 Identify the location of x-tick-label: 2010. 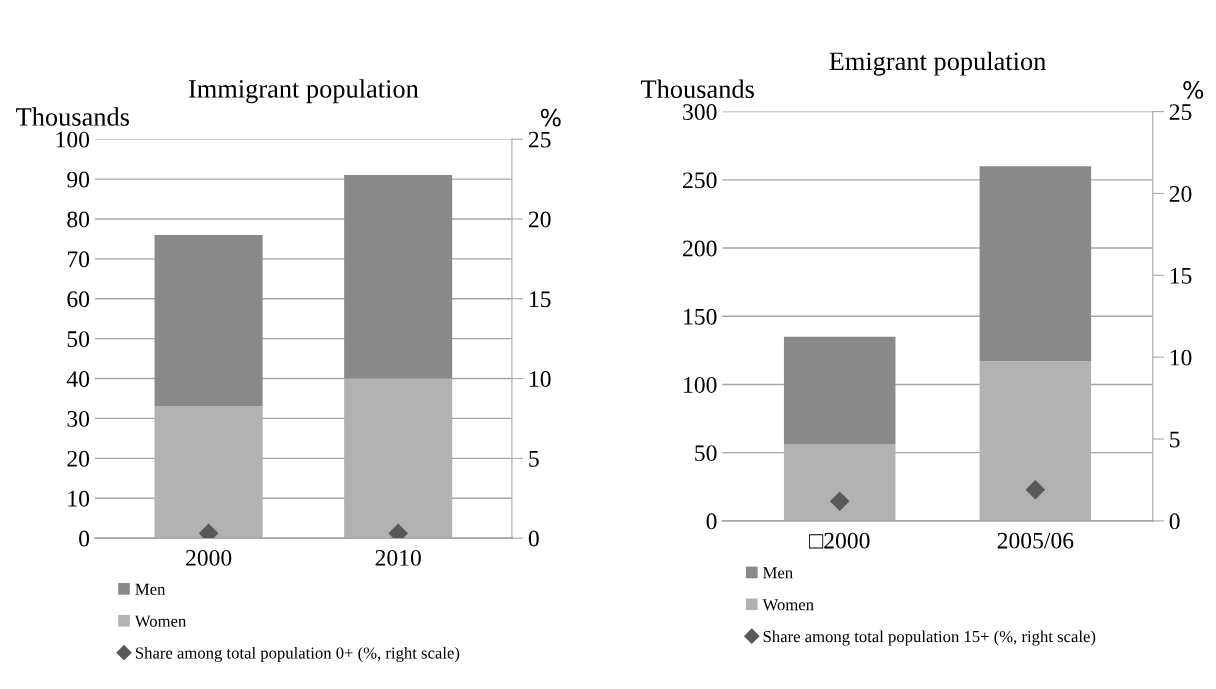
(398, 557).